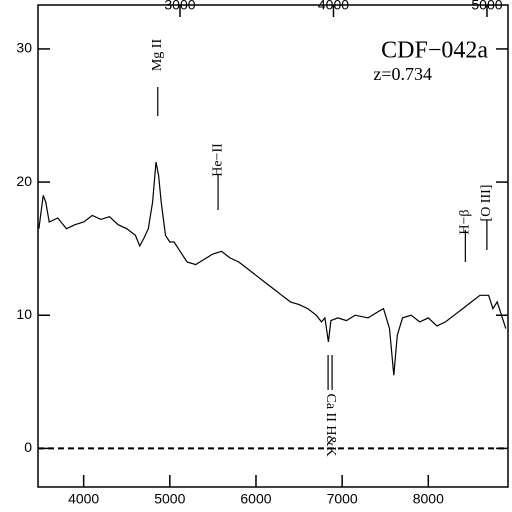  What do you see at coordinates (24, 181) in the screenshot?
I see `y-tick-label: 20` at bounding box center [24, 181].